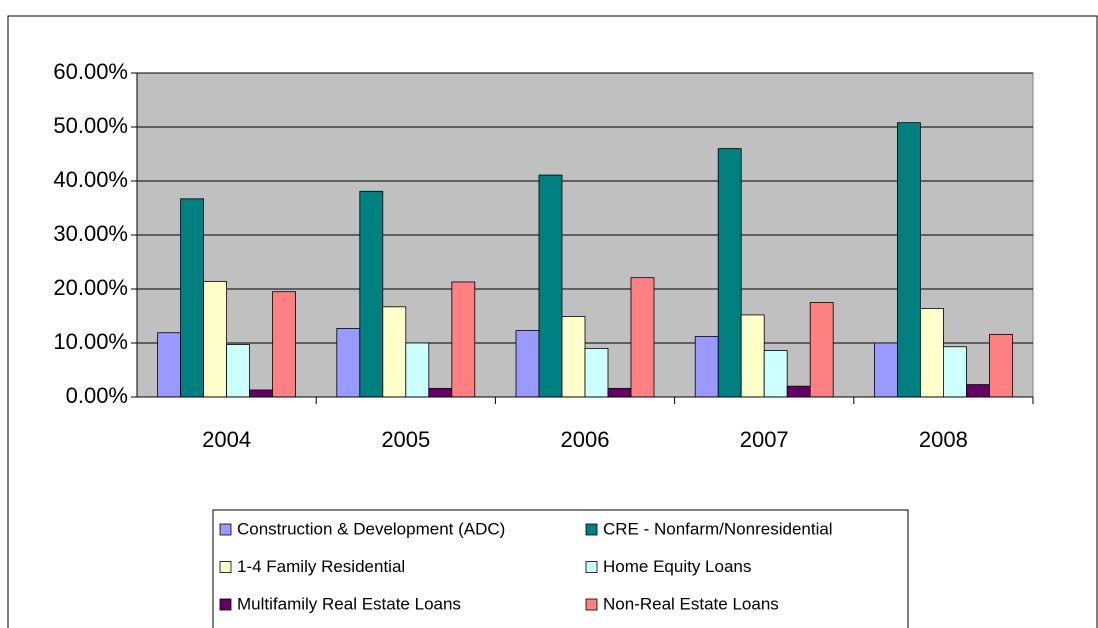 The width and height of the screenshot is (1098, 628). Describe the element at coordinates (321, 566) in the screenshot. I see `legend-label: 1-4 Family Residential` at that location.